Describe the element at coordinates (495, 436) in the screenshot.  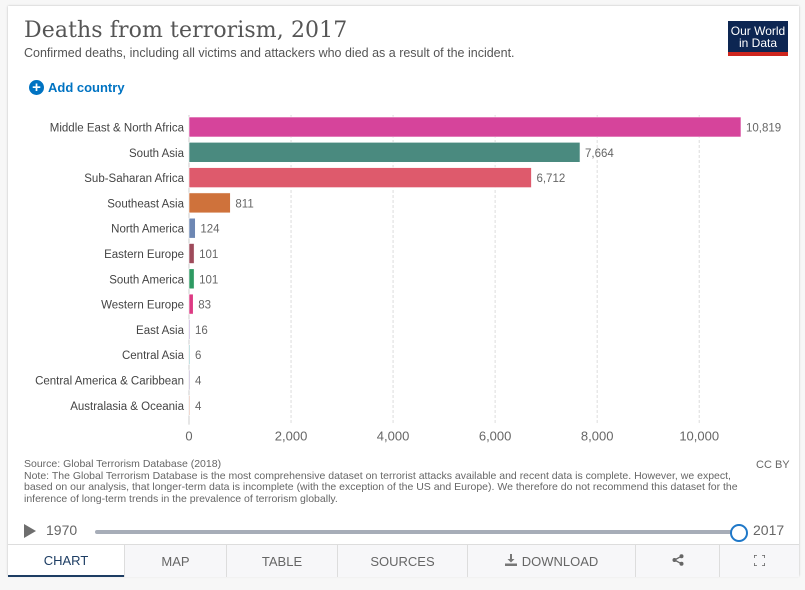
I see `x-tick-label: 6,000` at that location.